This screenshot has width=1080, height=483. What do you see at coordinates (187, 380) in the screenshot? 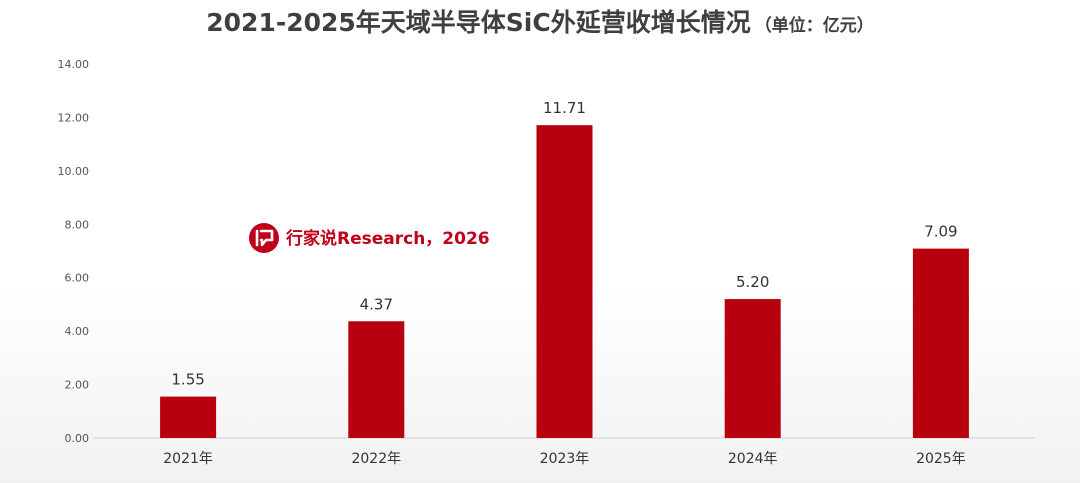
I see `data-label-0: 1.55` at bounding box center [187, 380].